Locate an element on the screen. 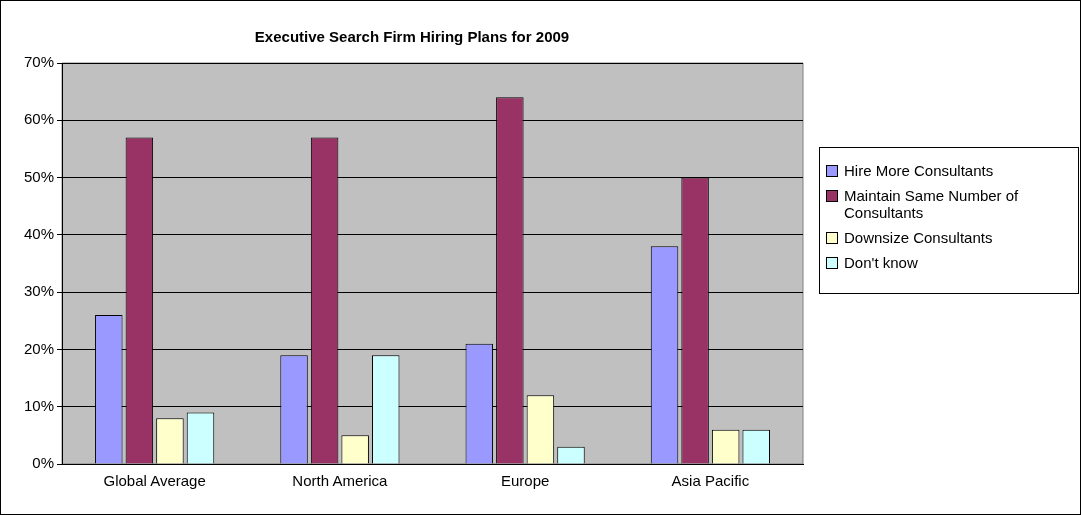 This screenshot has width=1081, height=515. y-tick-label: 60% is located at coordinates (39, 119).